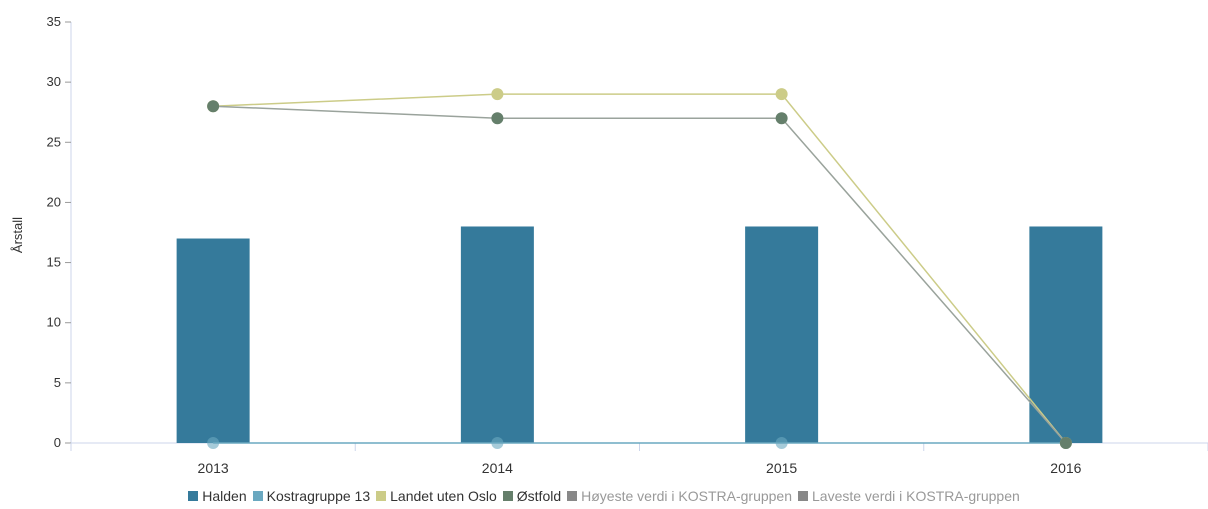 Image resolution: width=1208 pixels, height=509 pixels. What do you see at coordinates (57, 382) in the screenshot?
I see `y-tick-label: 5` at bounding box center [57, 382].